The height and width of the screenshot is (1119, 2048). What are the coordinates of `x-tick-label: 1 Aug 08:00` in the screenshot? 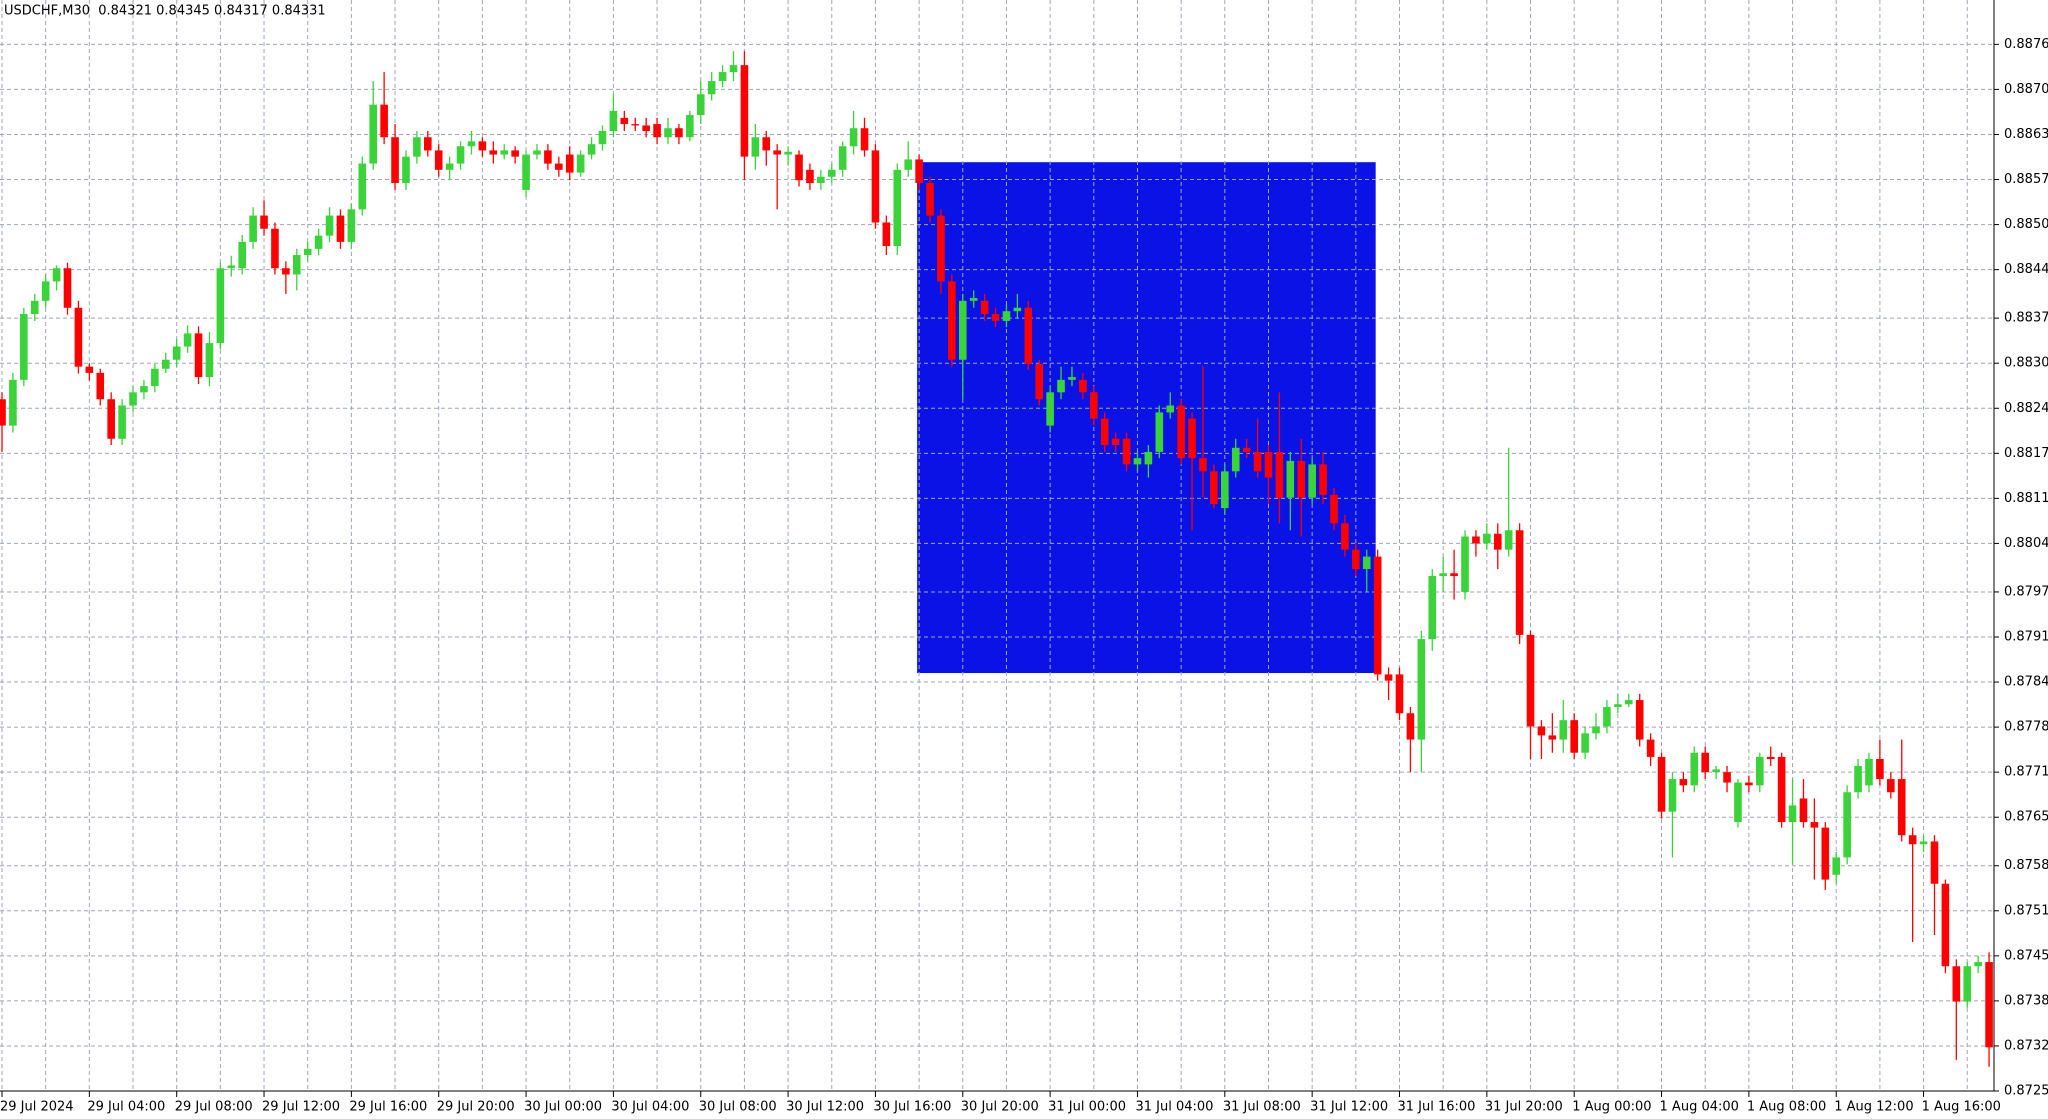 It's located at (1786, 1107).